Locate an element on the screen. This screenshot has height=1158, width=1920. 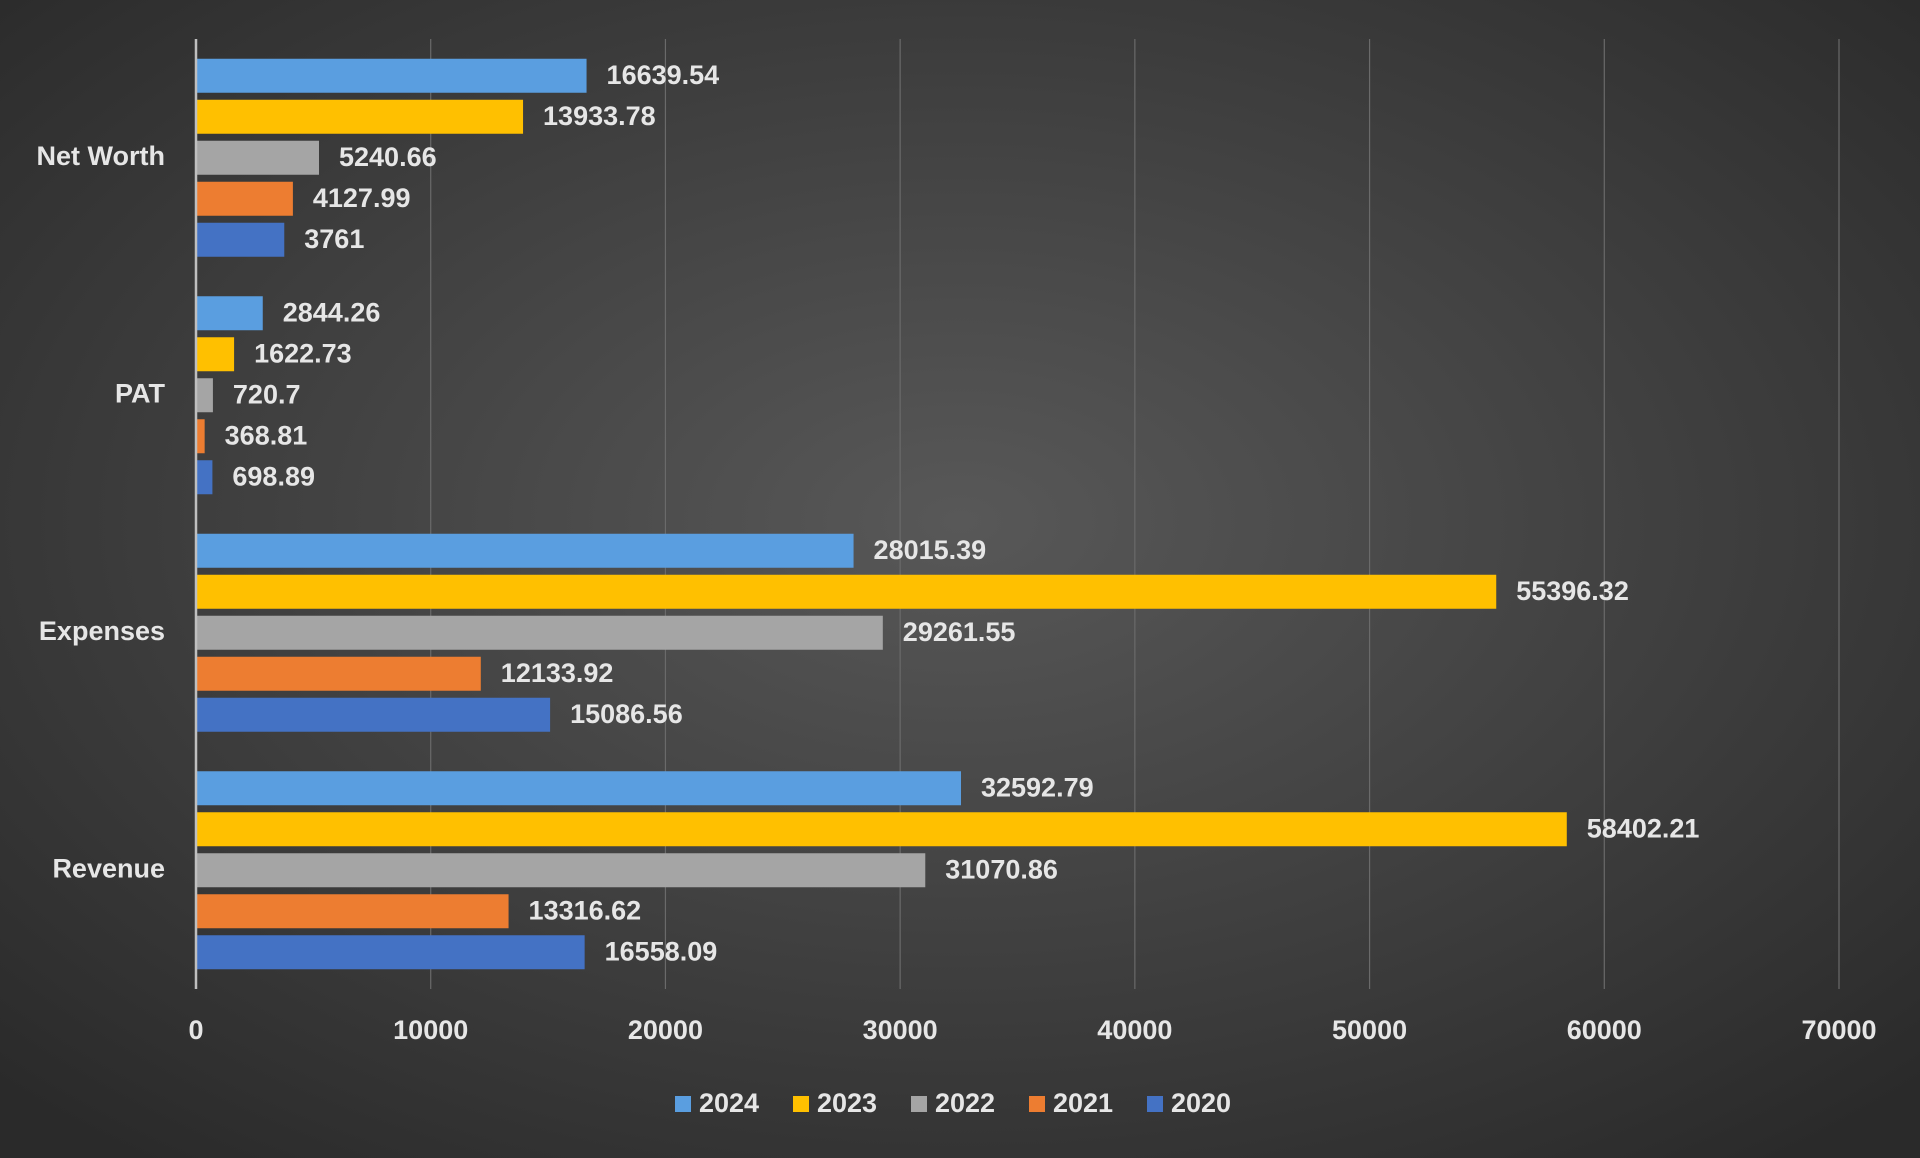
data-label: 16558.09 is located at coordinates (661, 951).